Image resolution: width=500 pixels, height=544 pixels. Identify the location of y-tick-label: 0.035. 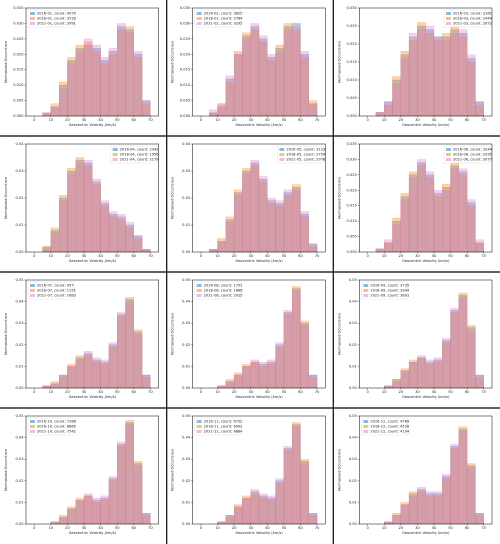
(185, 8).